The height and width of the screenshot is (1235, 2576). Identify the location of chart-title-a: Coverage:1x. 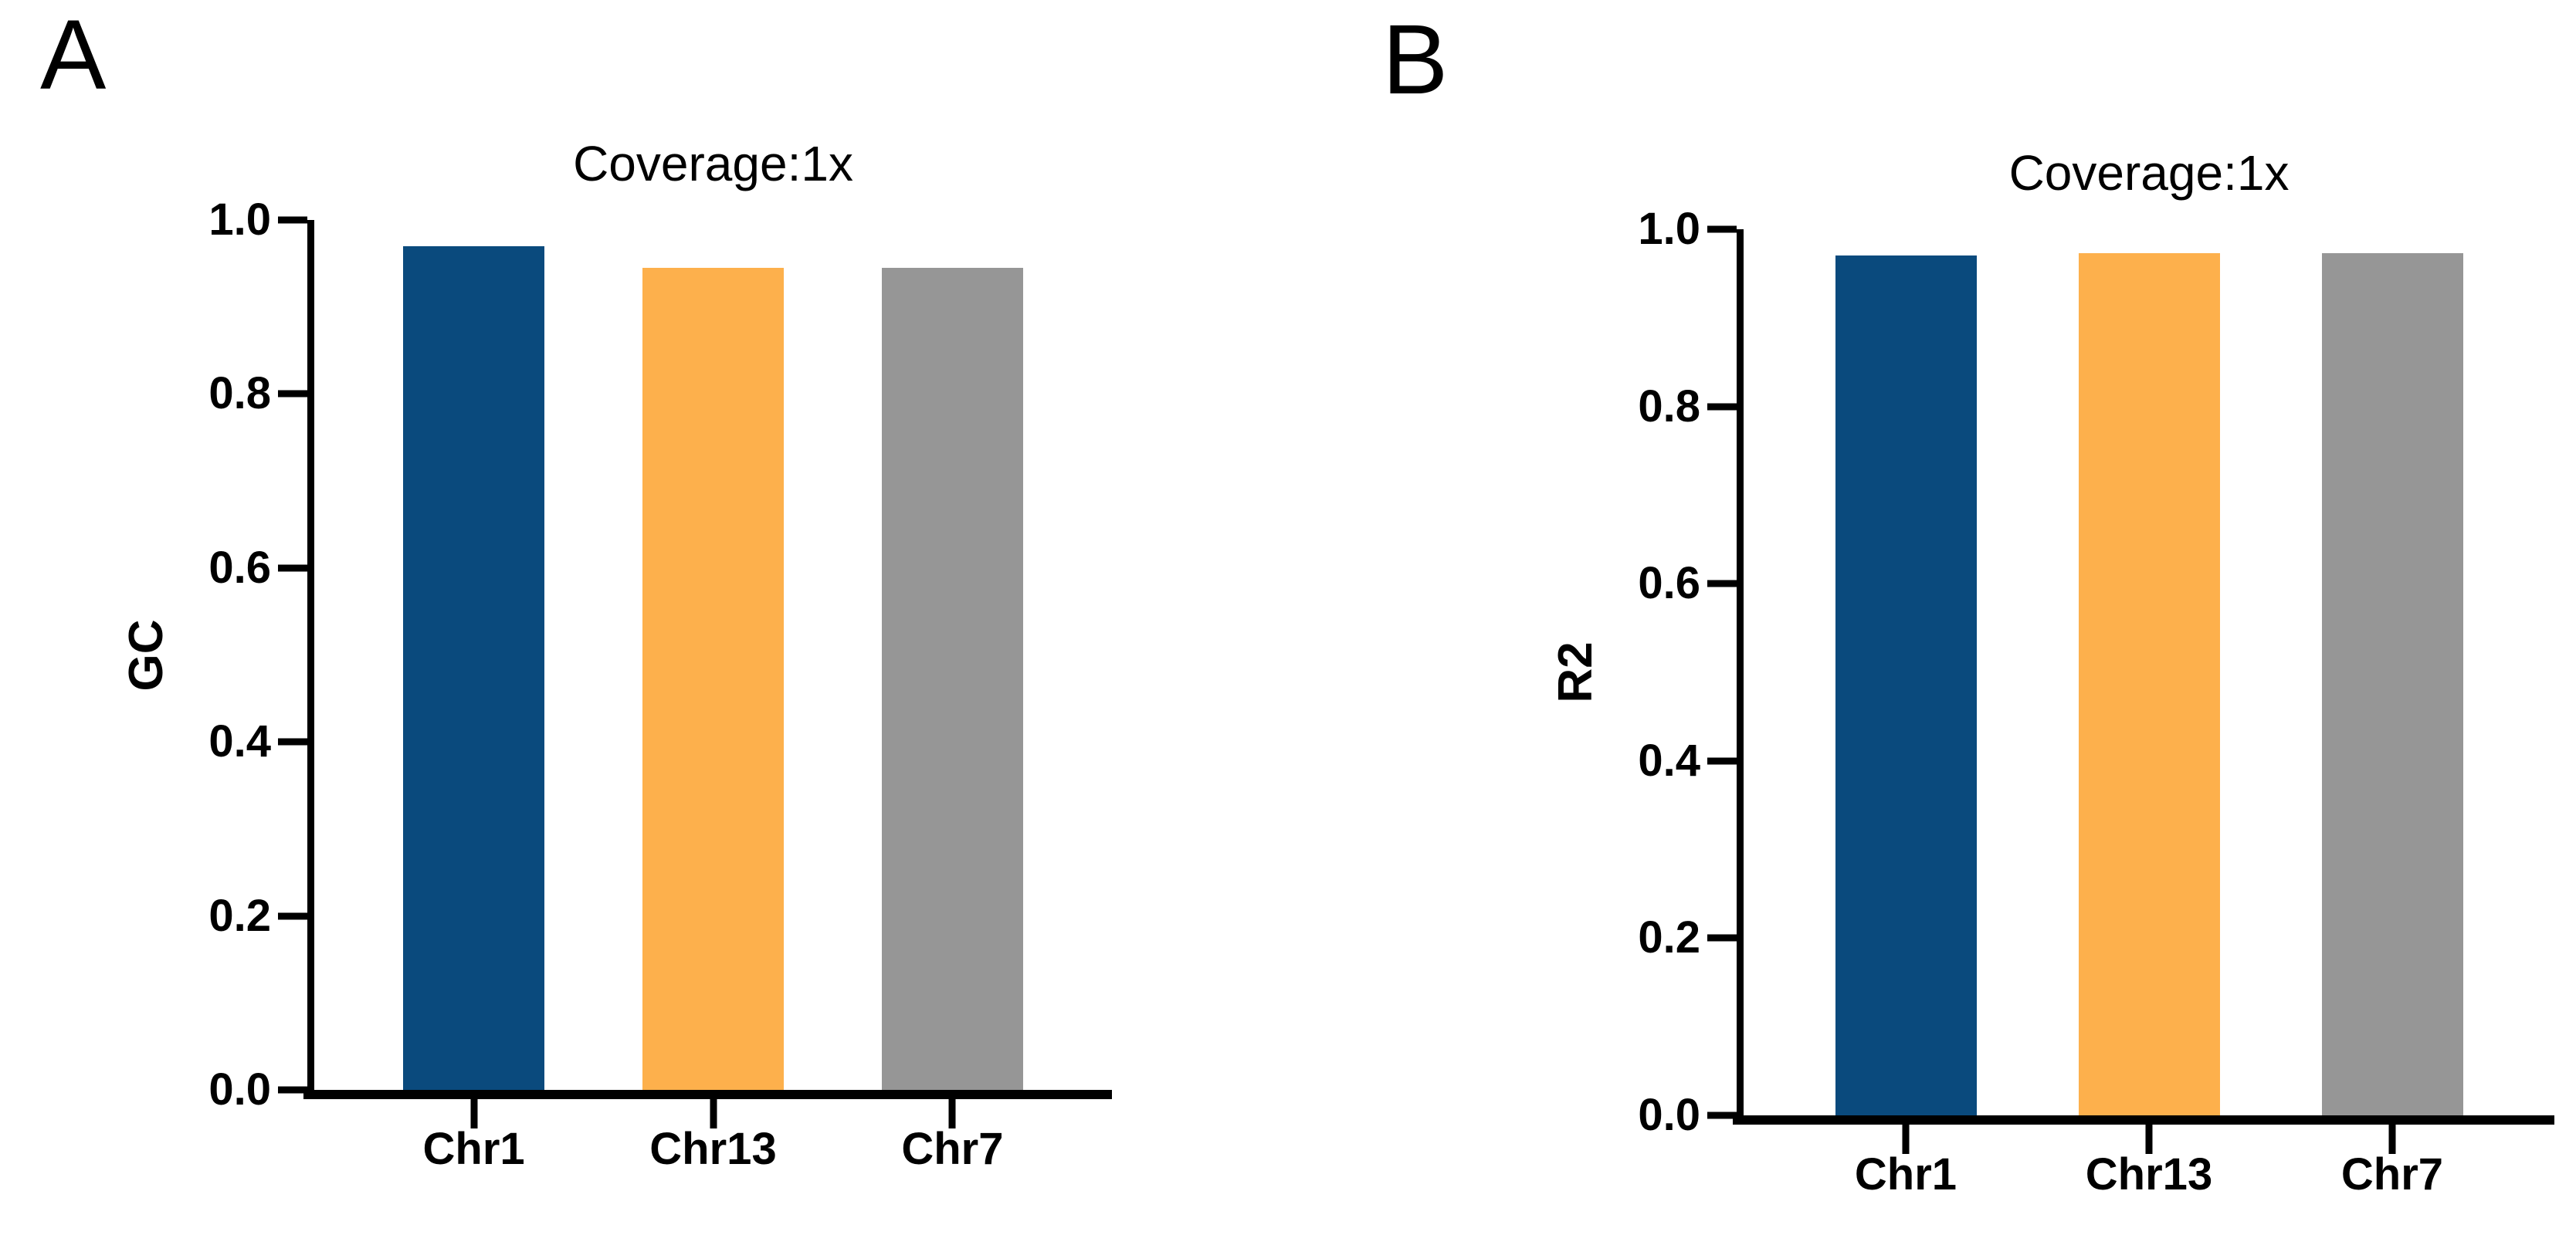
(713, 163).